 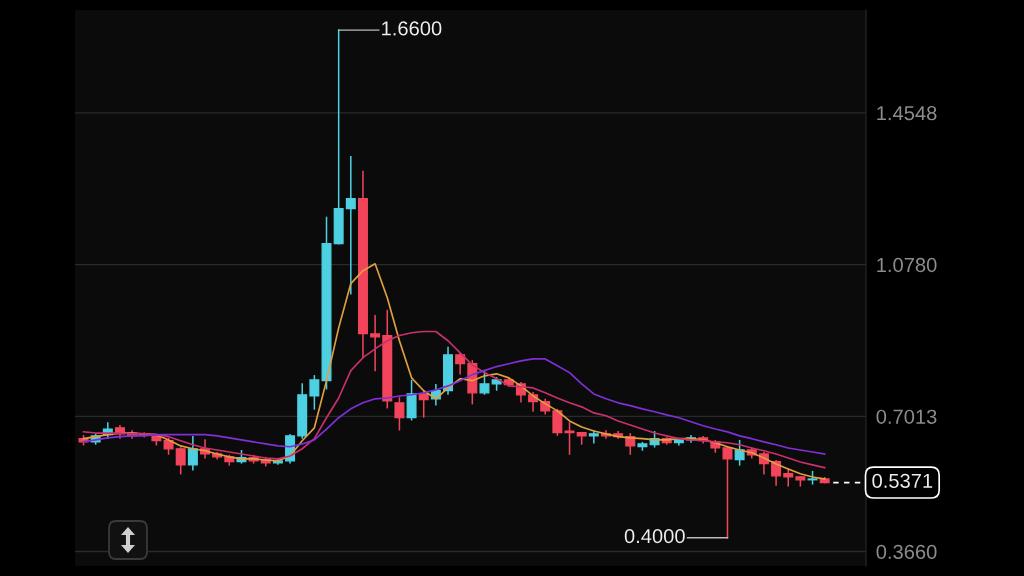 I want to click on y-tick-label: 0.3660, so click(x=906, y=551).